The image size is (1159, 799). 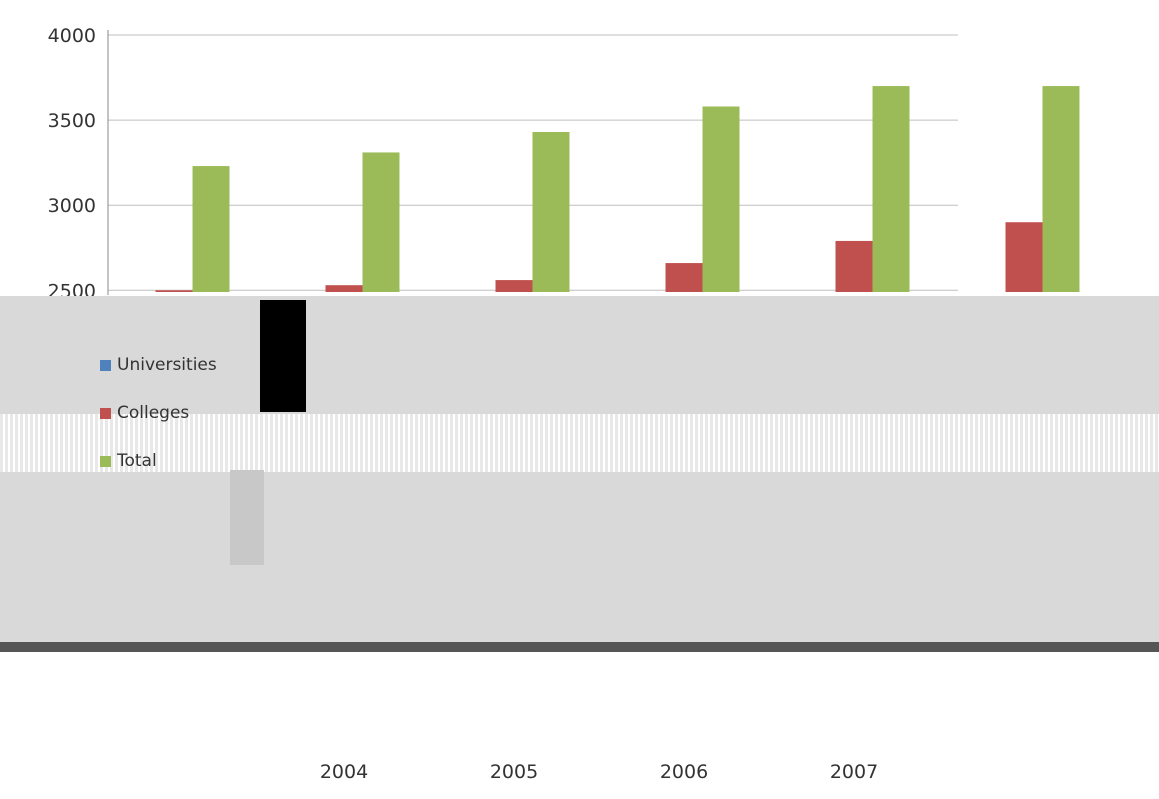 What do you see at coordinates (579, 355) in the screenshot?
I see `glitch-band-upper` at bounding box center [579, 355].